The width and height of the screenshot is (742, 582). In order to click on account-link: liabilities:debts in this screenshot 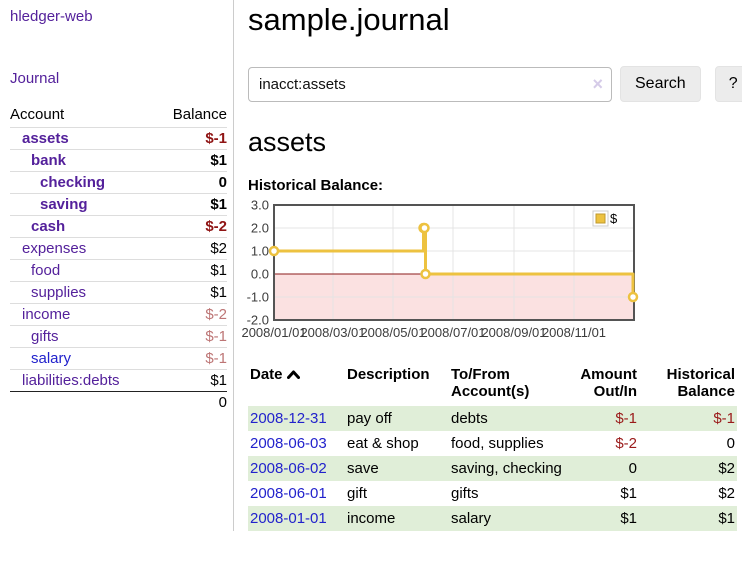, I will do `click(71, 380)`.